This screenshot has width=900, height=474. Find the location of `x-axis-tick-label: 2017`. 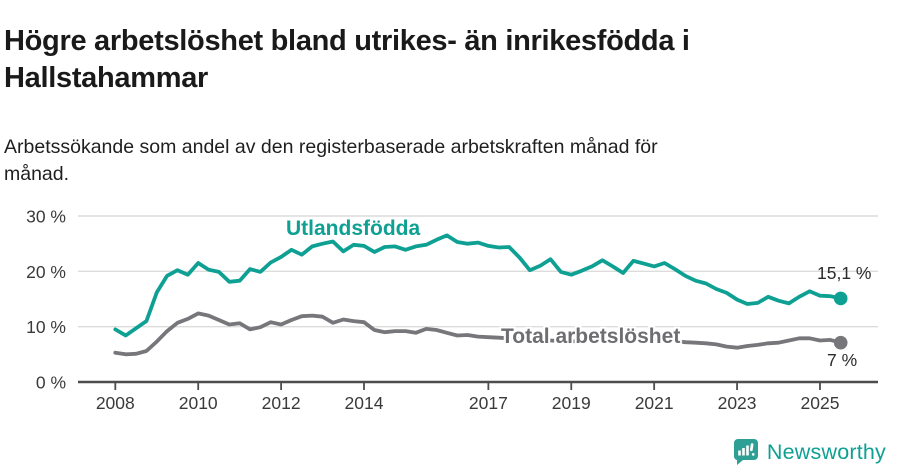

x-axis-tick-label: 2017 is located at coordinates (488, 403).